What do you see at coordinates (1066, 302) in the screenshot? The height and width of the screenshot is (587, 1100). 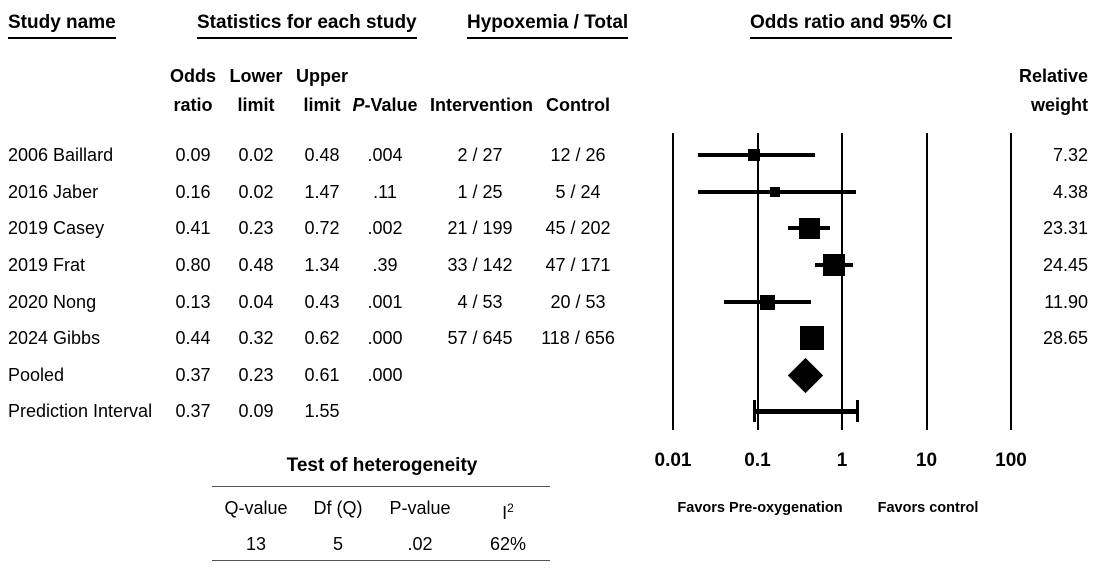 I see `study-weight-cell: 11.90` at bounding box center [1066, 302].